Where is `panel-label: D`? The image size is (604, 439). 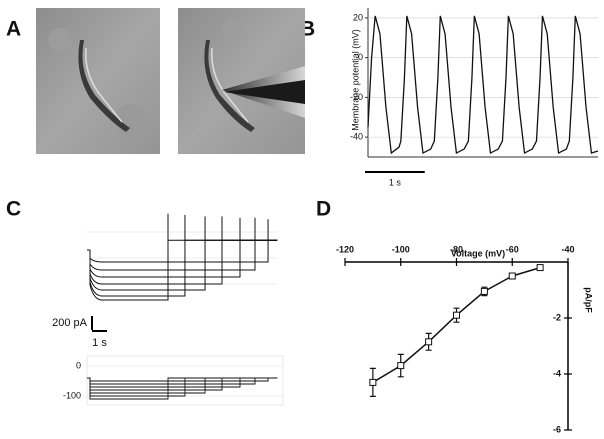
panel-label: D is located at coordinates (323, 209).